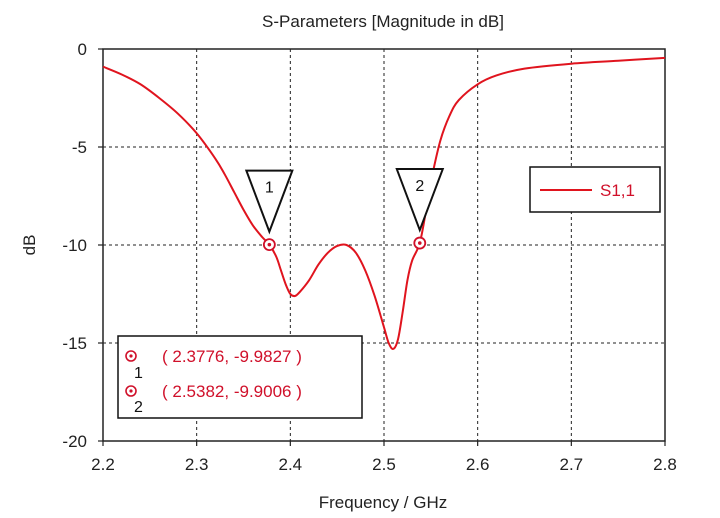  Describe the element at coordinates (595, 189) in the screenshot. I see `legend-box: S1,1` at that location.